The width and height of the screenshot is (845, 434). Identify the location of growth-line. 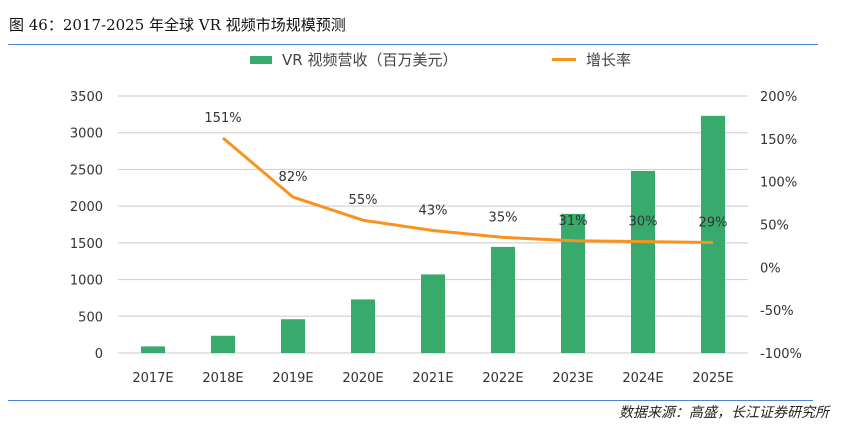
(468, 190).